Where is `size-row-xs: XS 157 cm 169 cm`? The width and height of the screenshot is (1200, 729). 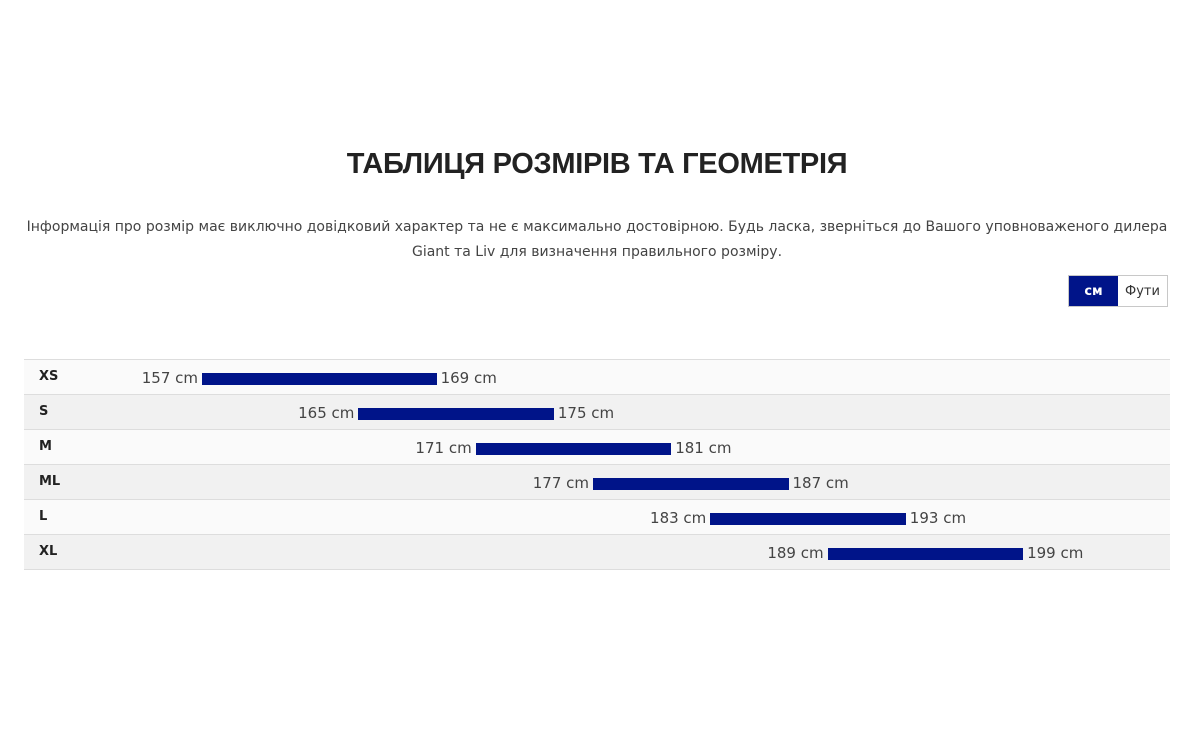 size-row-xs: XS 157 cm 169 cm is located at coordinates (597, 377).